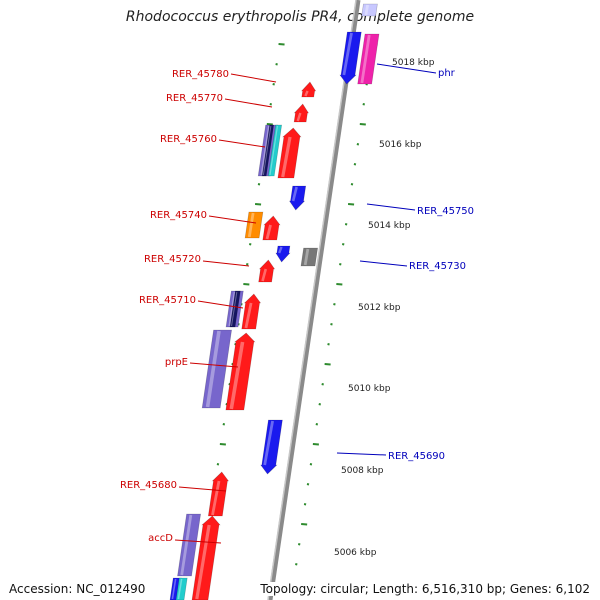  Describe the element at coordinates (369, 389) in the screenshot. I see `scale-label: 5010 kbp` at that location.